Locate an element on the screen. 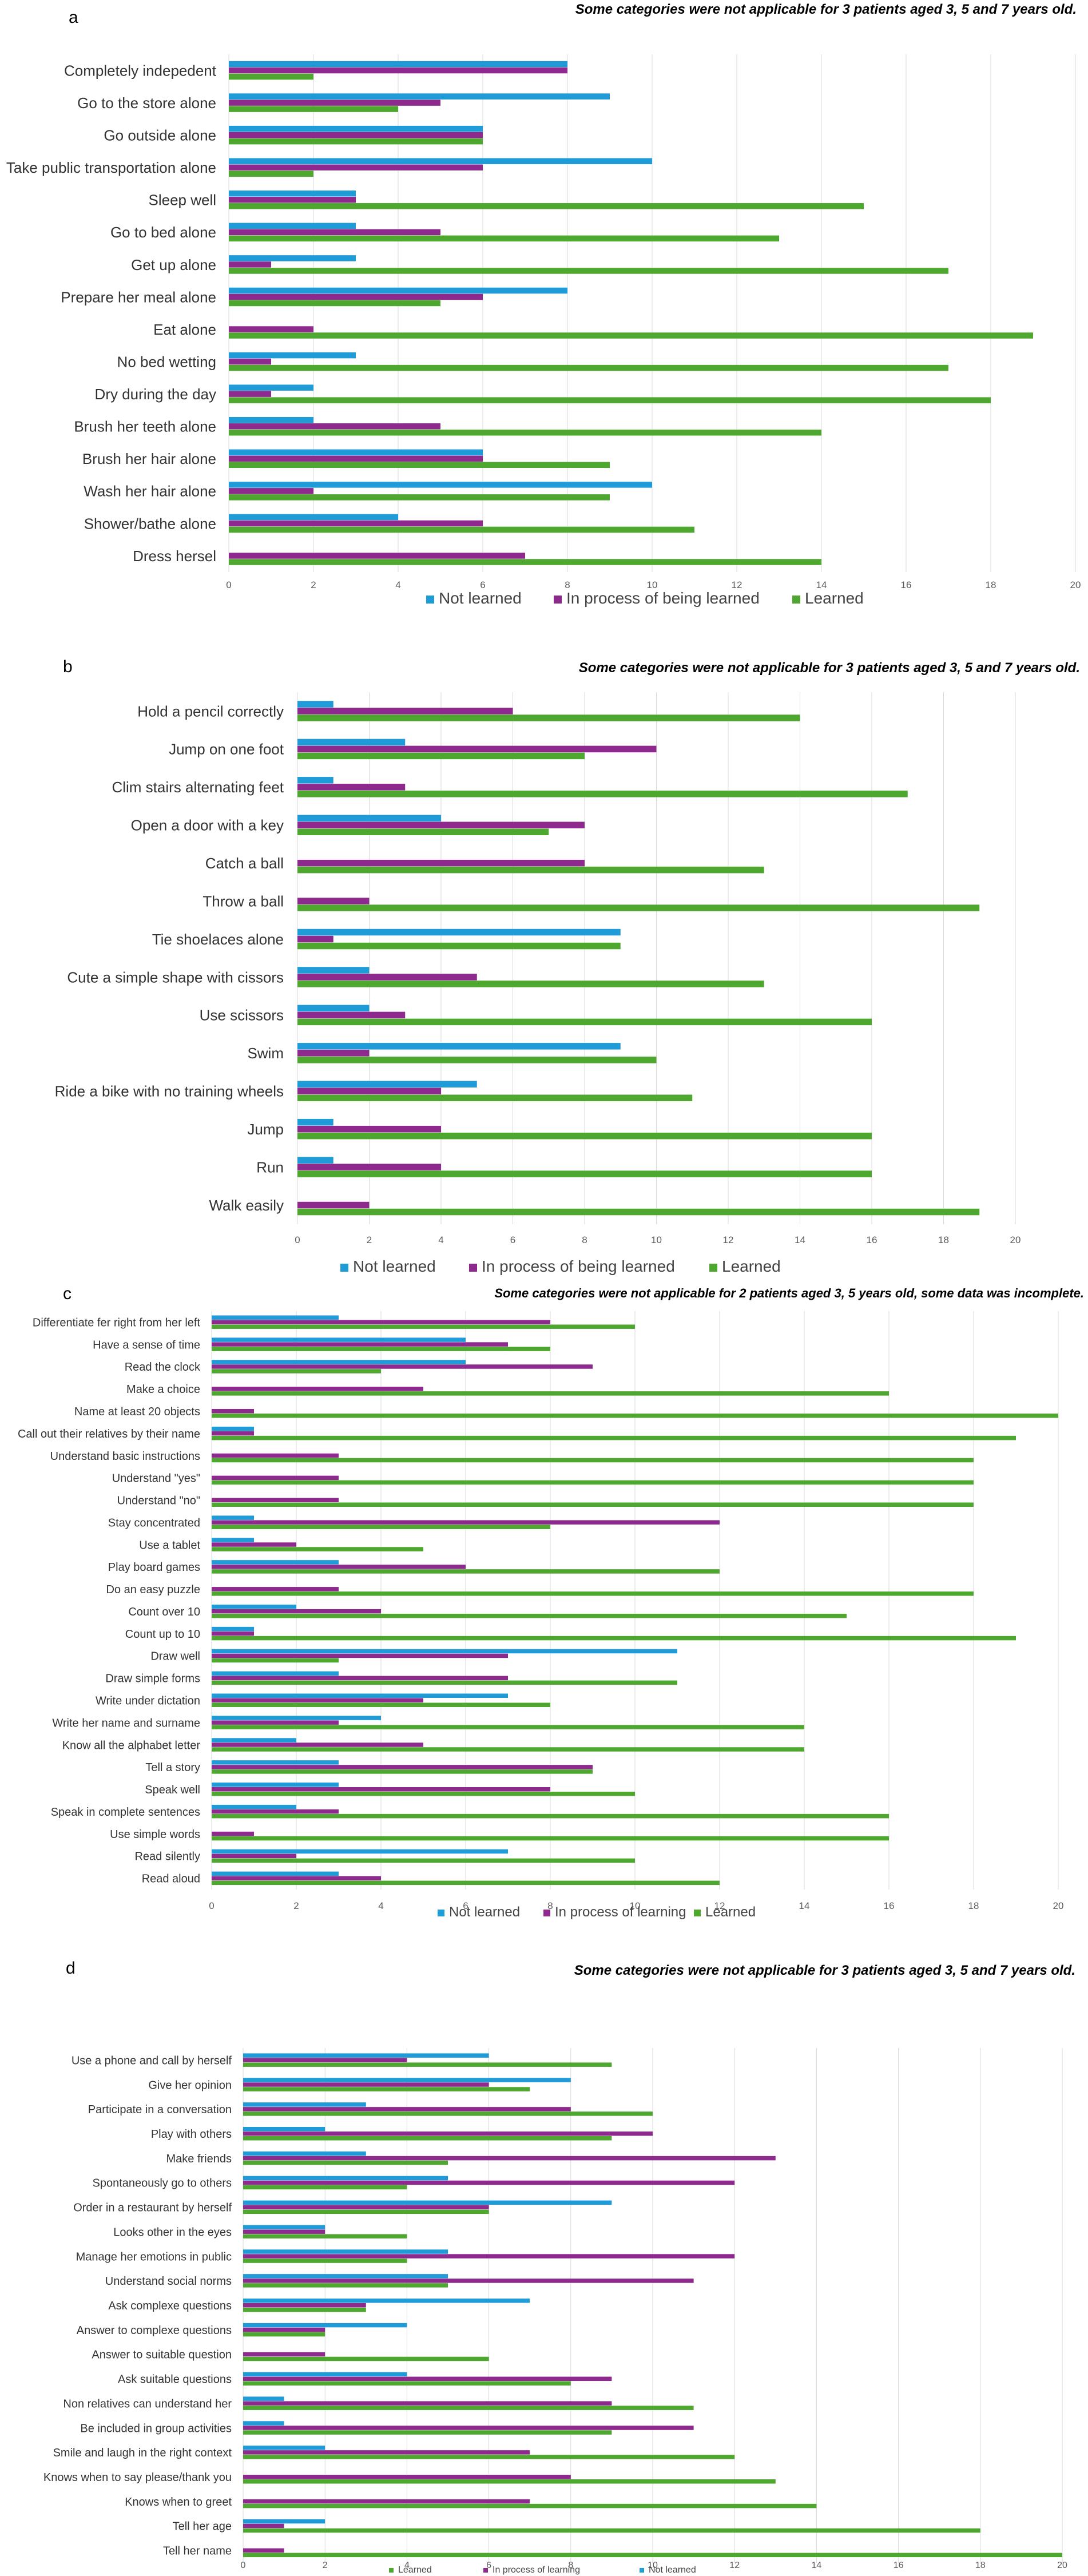 The width and height of the screenshot is (1088, 2576). x-tick-label: 8 is located at coordinates (570, 2565).